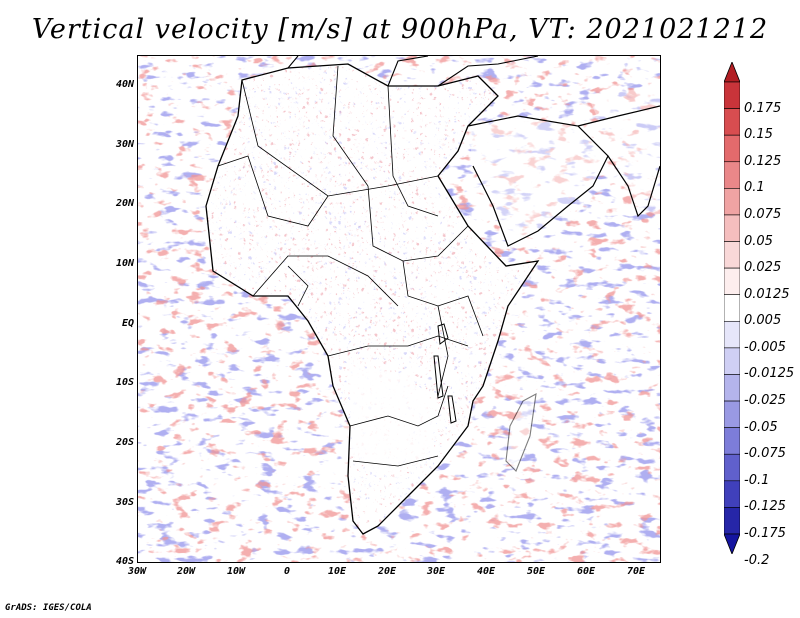  What do you see at coordinates (636, 571) in the screenshot?
I see `lon-label-70e: 70E` at bounding box center [636, 571].